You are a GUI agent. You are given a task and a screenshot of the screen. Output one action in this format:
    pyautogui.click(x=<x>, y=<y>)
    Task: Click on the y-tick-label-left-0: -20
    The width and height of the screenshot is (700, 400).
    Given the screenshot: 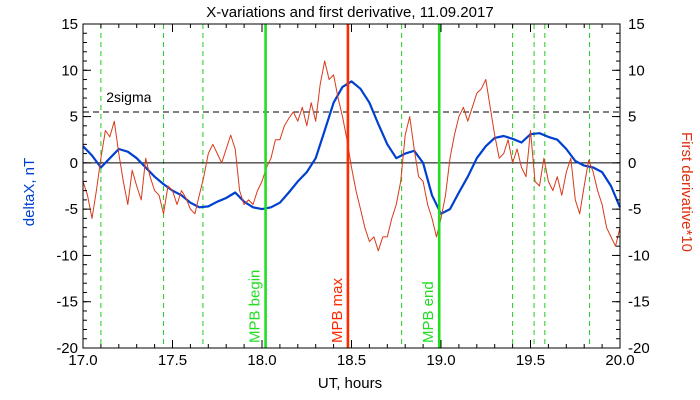 What is the action you would take?
    pyautogui.click(x=67, y=348)
    